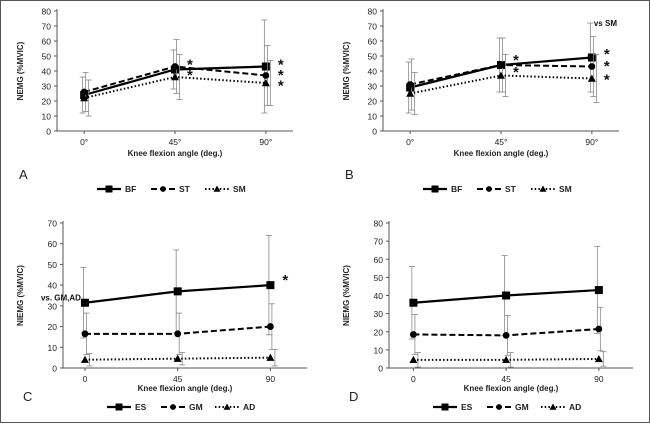 Image resolution: width=650 pixels, height=424 pixels. I want to click on legend-marker-d-ad, so click(553, 406).